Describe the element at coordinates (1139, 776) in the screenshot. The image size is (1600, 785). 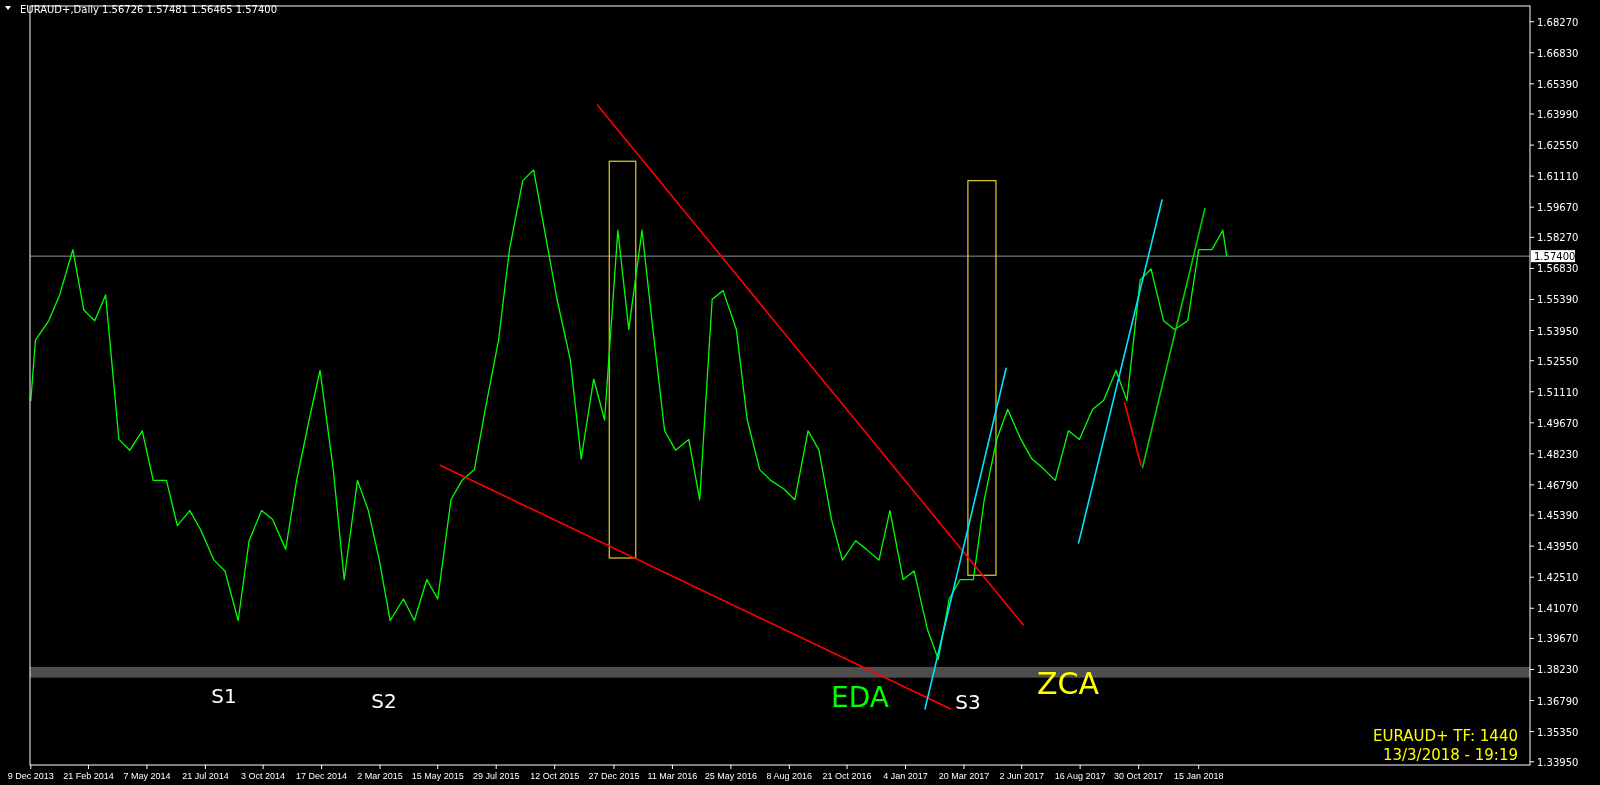
I see `x-tick-label: 30 Oct 2017` at that location.